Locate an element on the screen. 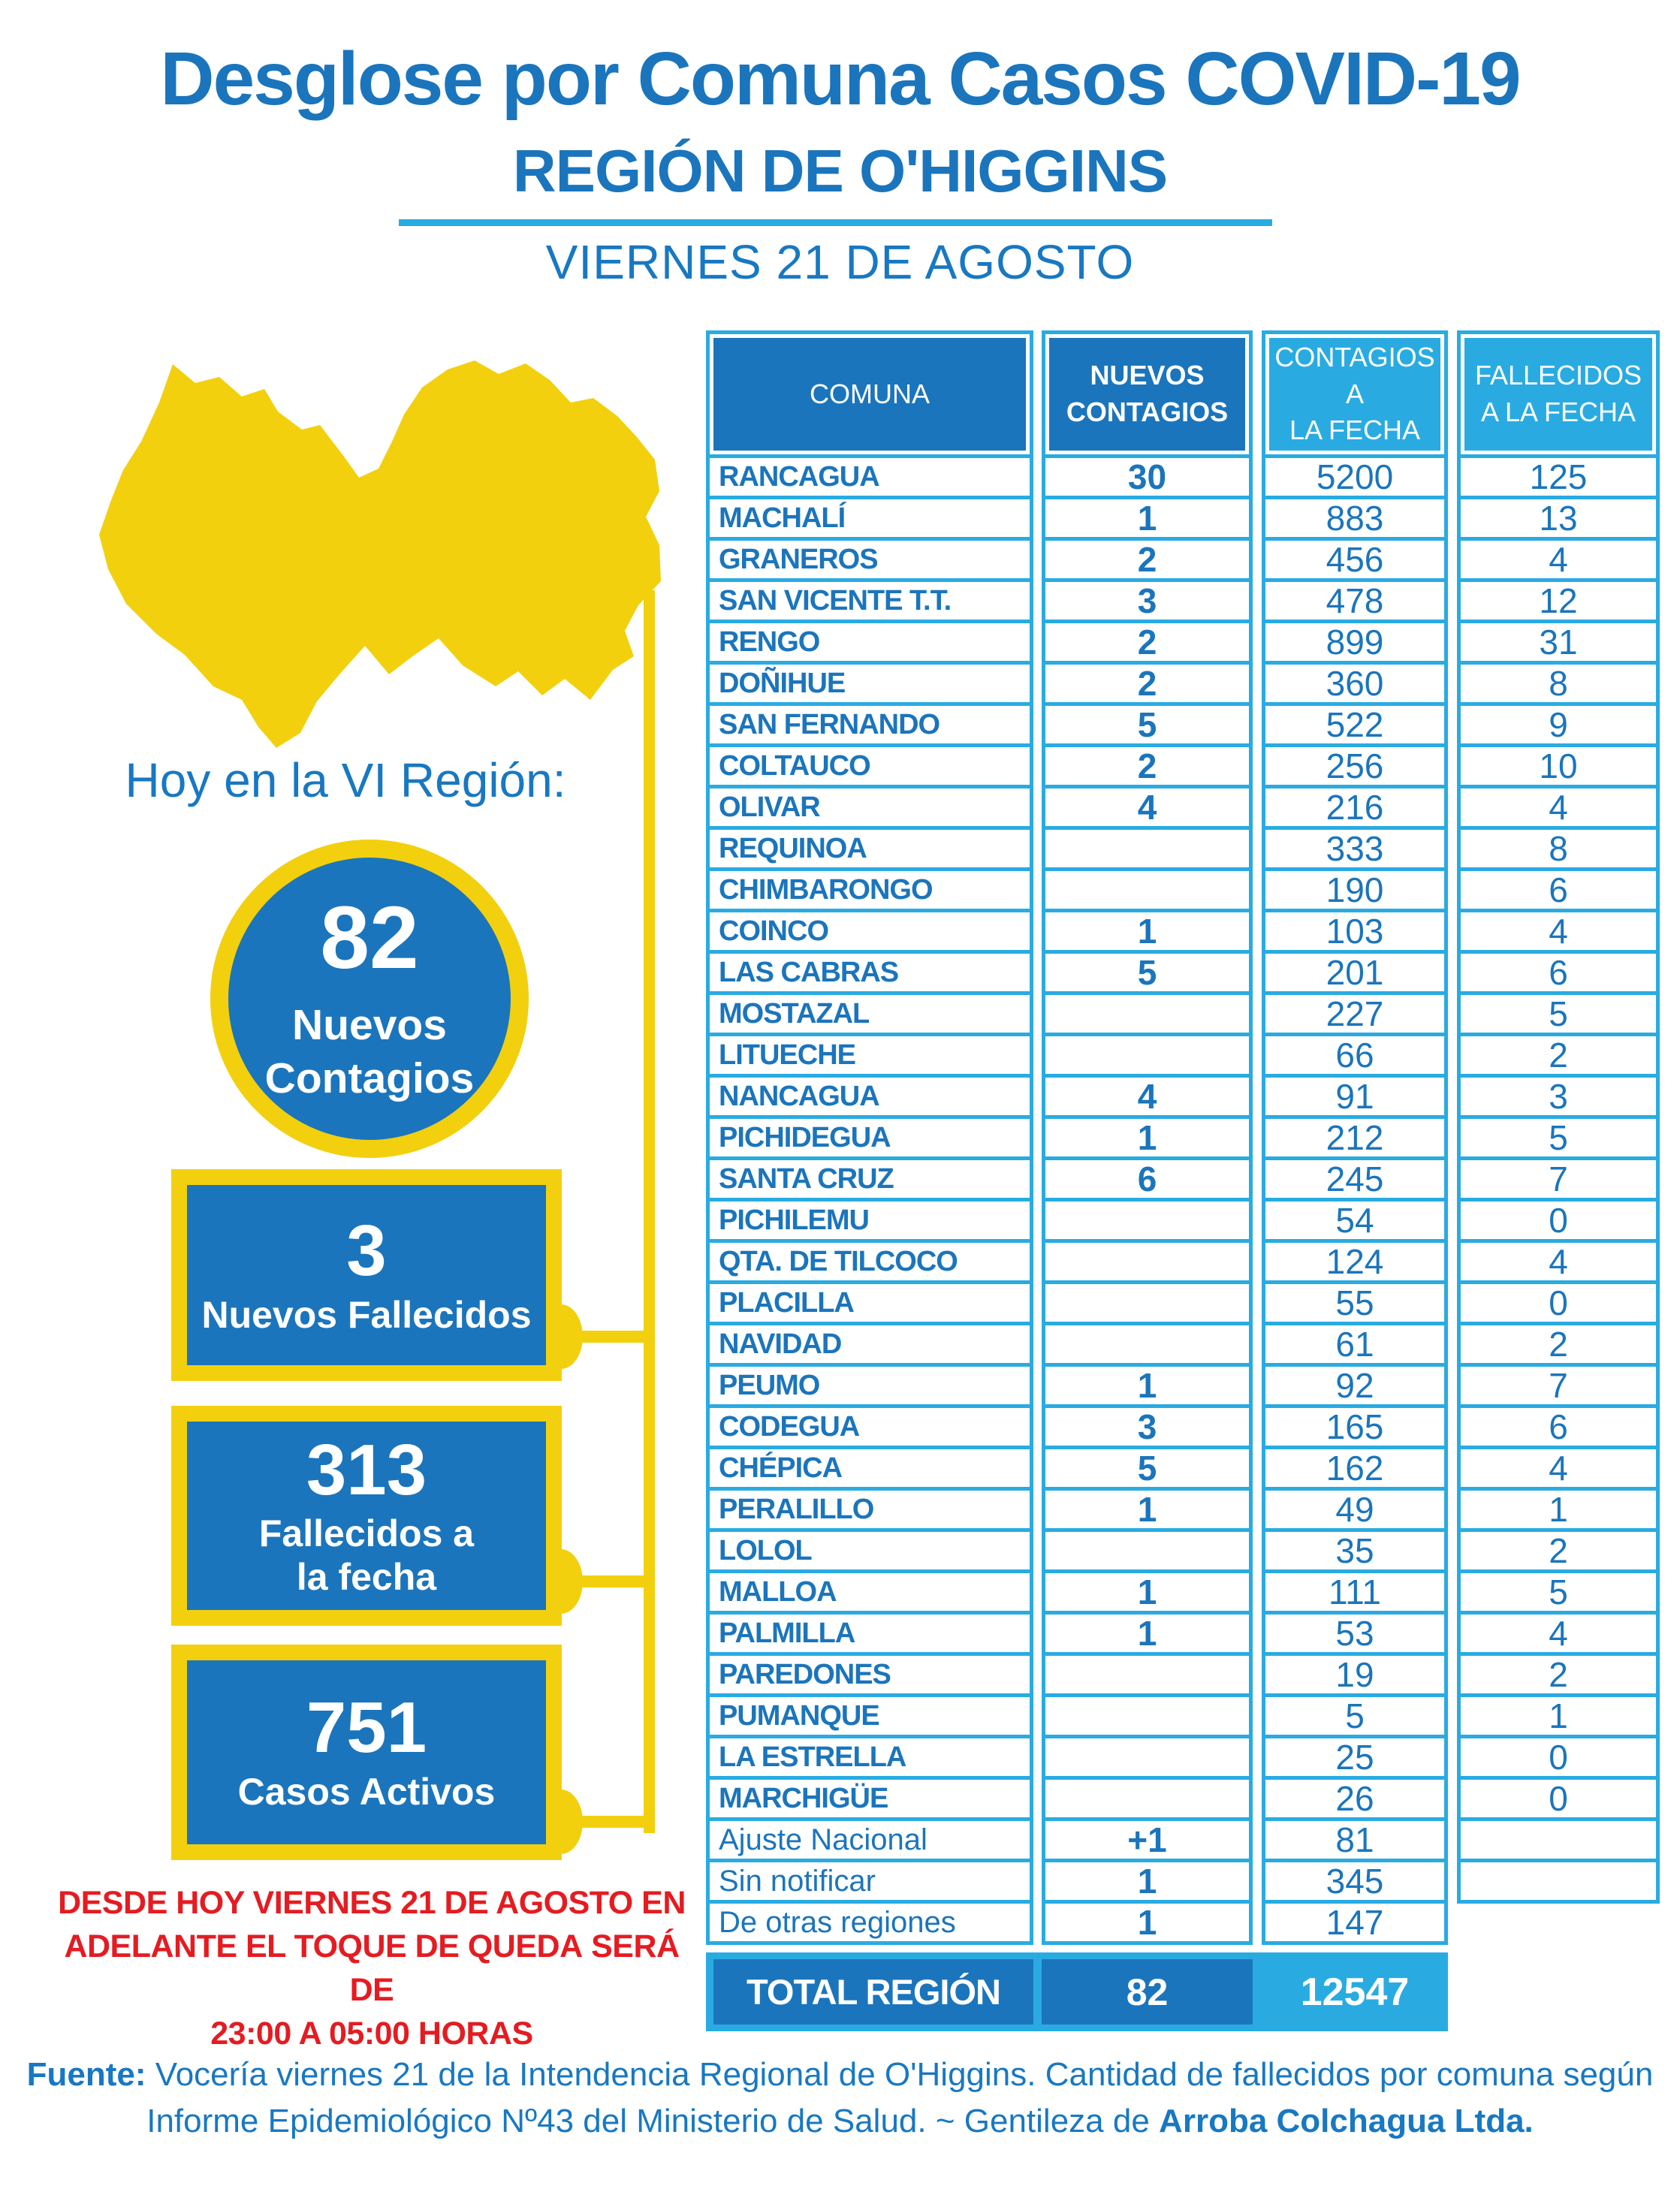 This screenshot has width=1680, height=2201. table-cell-text: PUMANQUE is located at coordinates (799, 1715).